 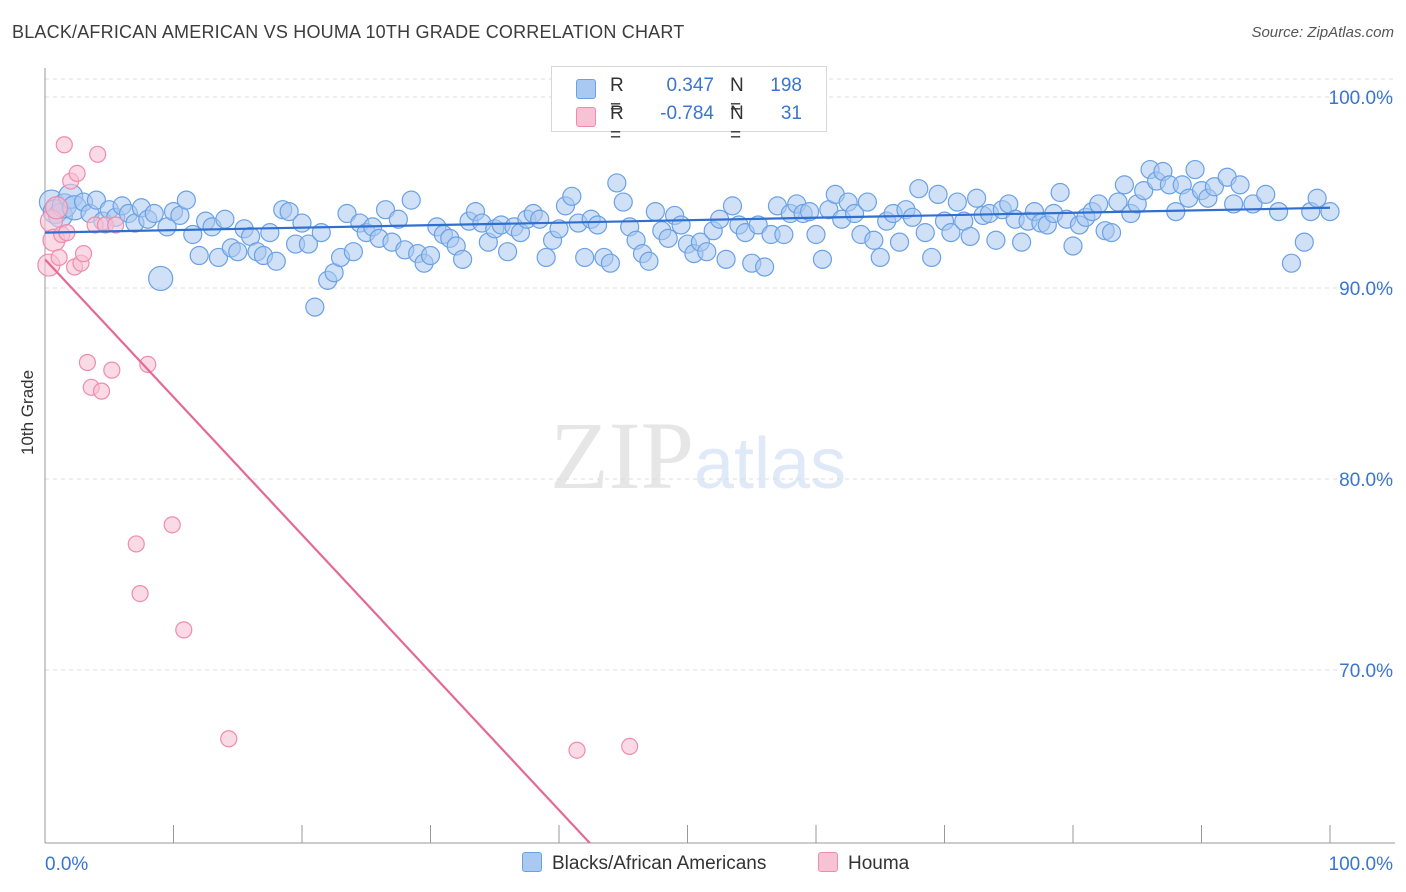 I want to click on x-tick-label: 100.0%, so click(x=1361, y=864).